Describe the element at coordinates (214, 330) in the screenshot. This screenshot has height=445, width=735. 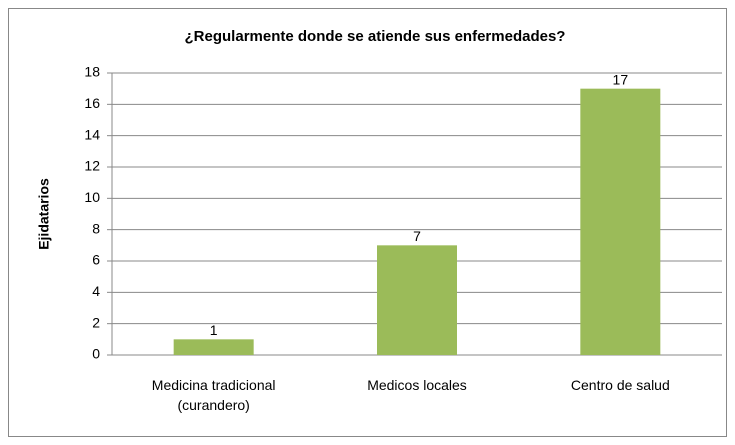
I see `data-label: 1` at that location.